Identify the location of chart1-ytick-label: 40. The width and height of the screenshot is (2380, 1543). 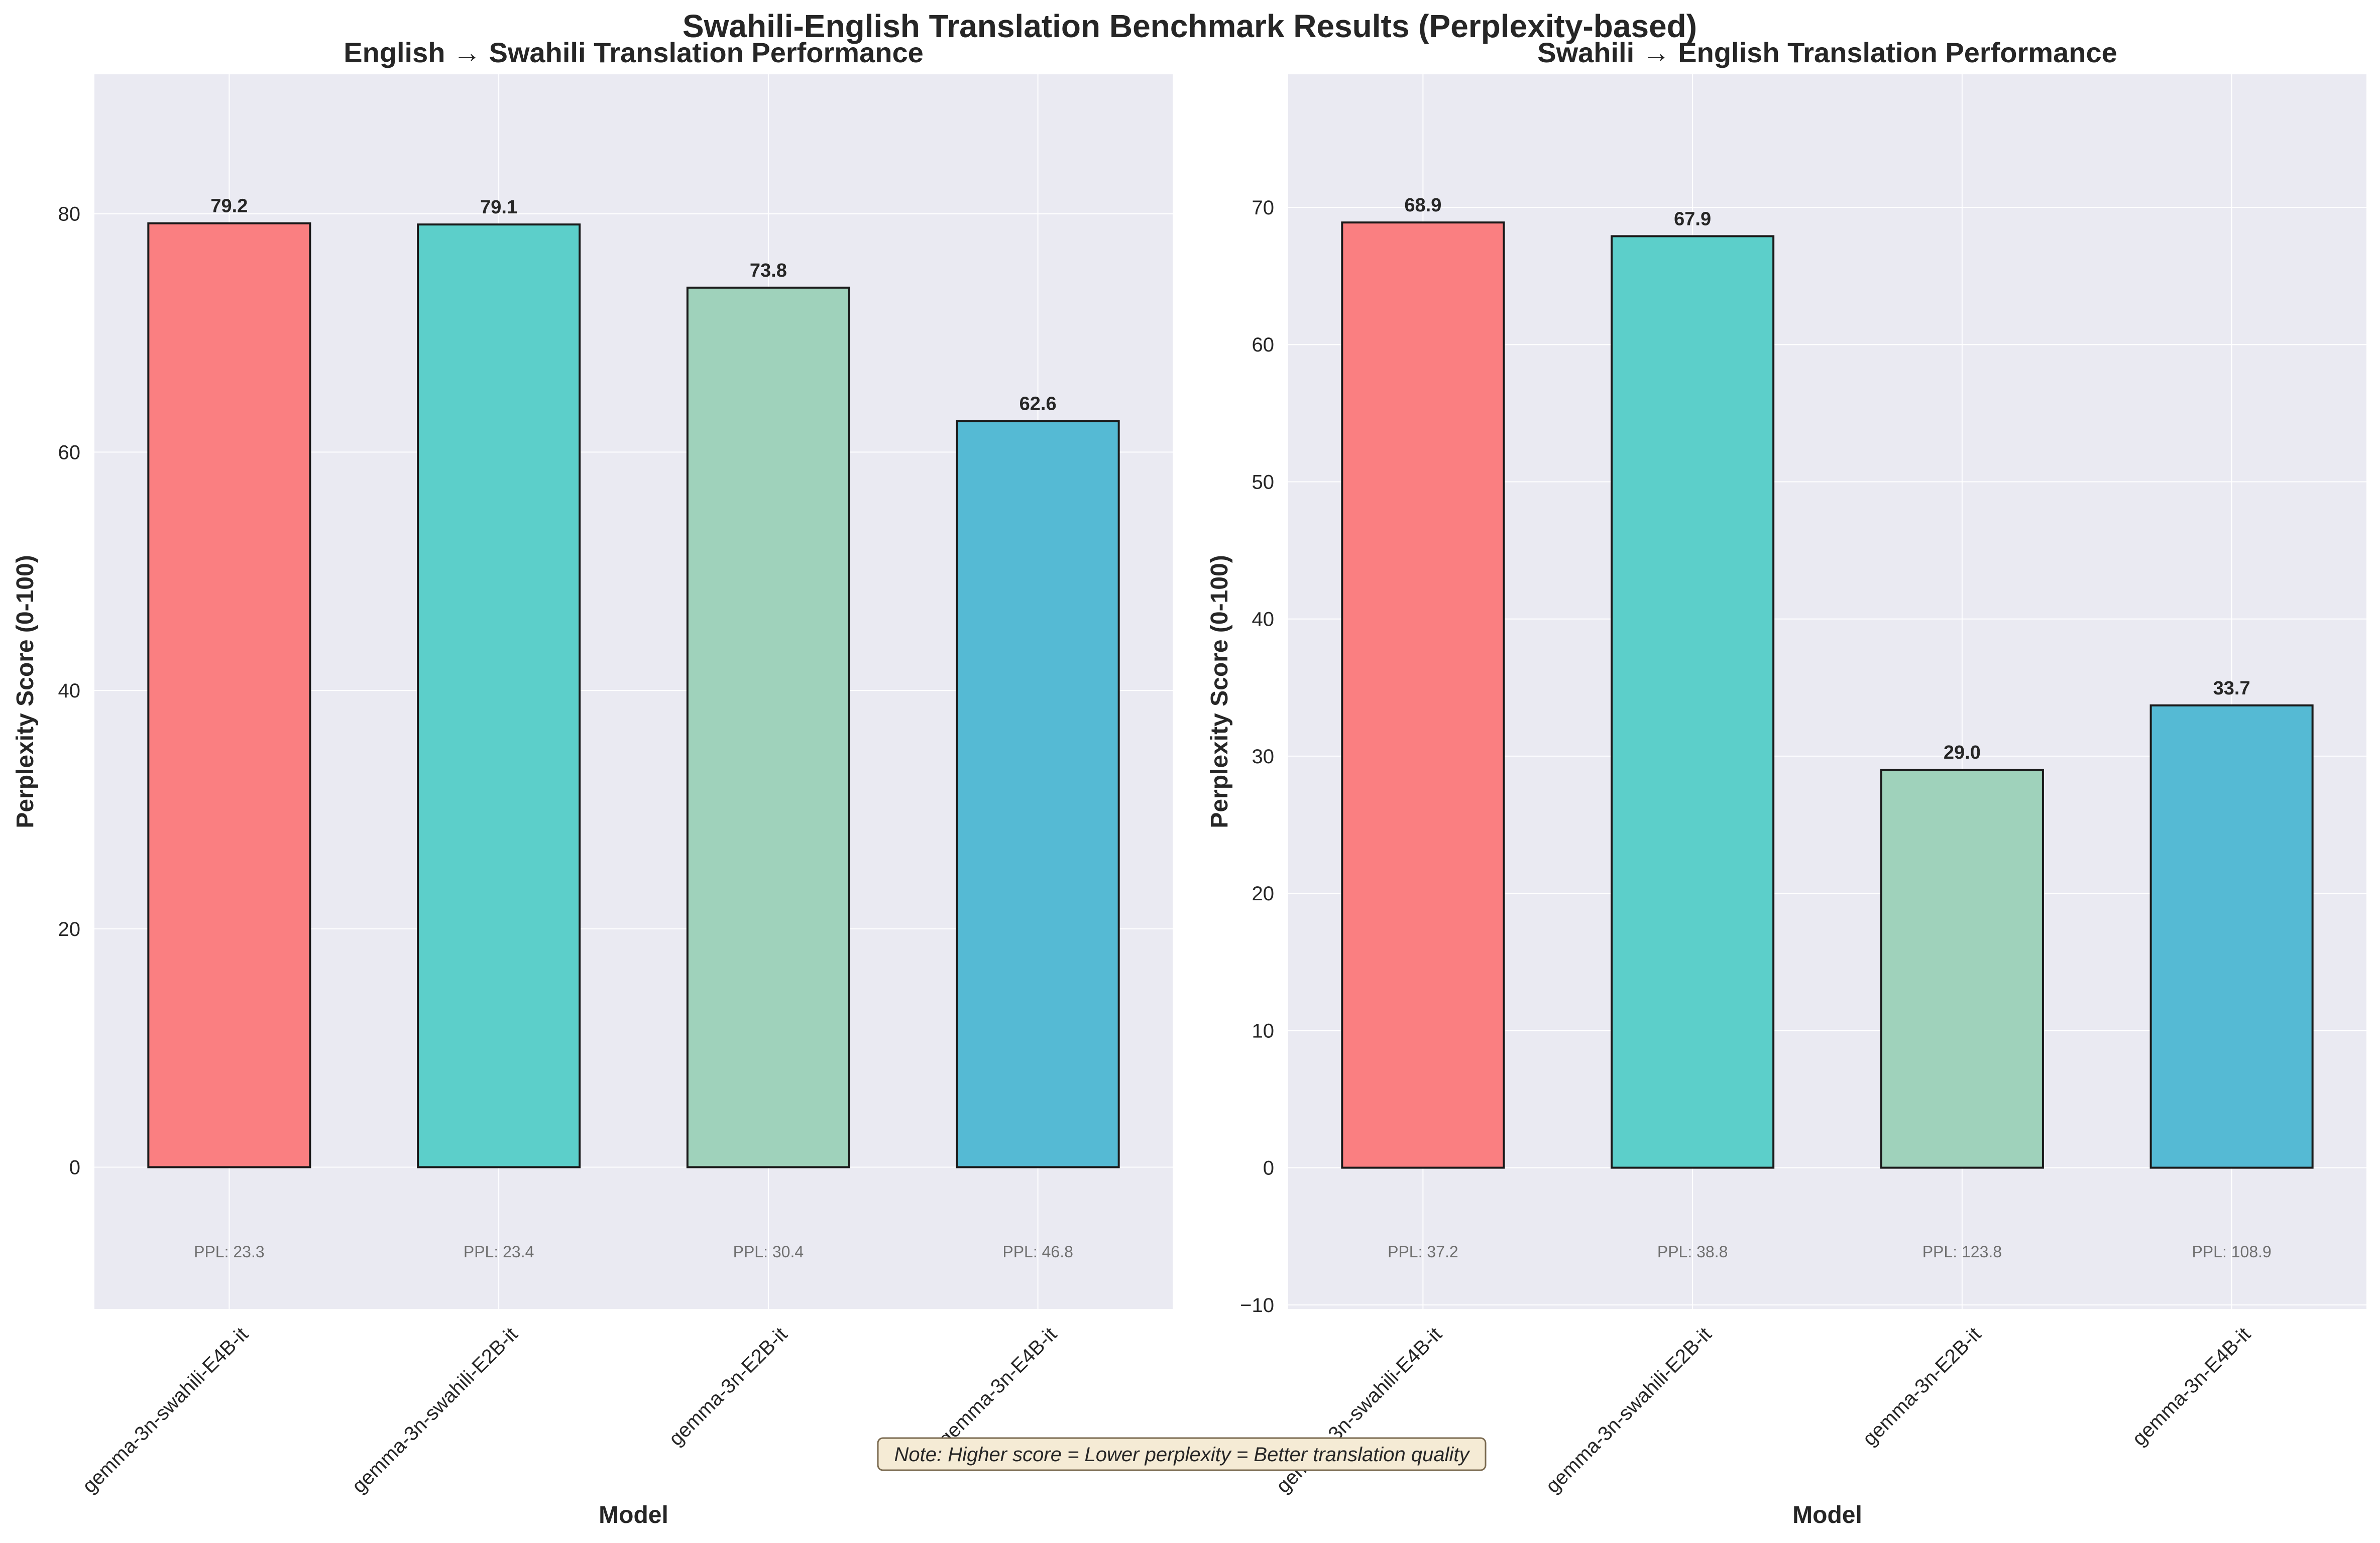
(69, 691).